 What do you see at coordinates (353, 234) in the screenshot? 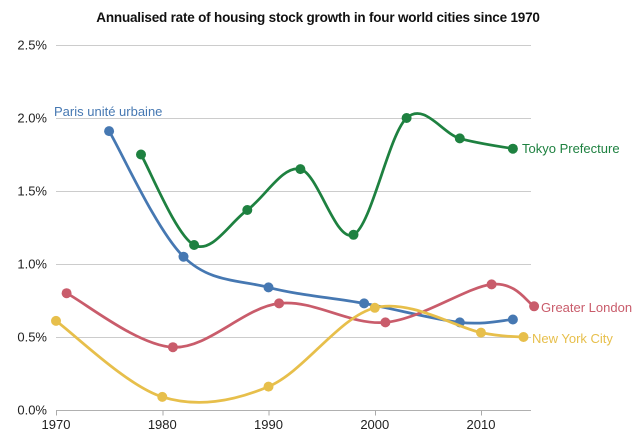
I see `data-point-tokyo-prefecture-1998` at bounding box center [353, 234].